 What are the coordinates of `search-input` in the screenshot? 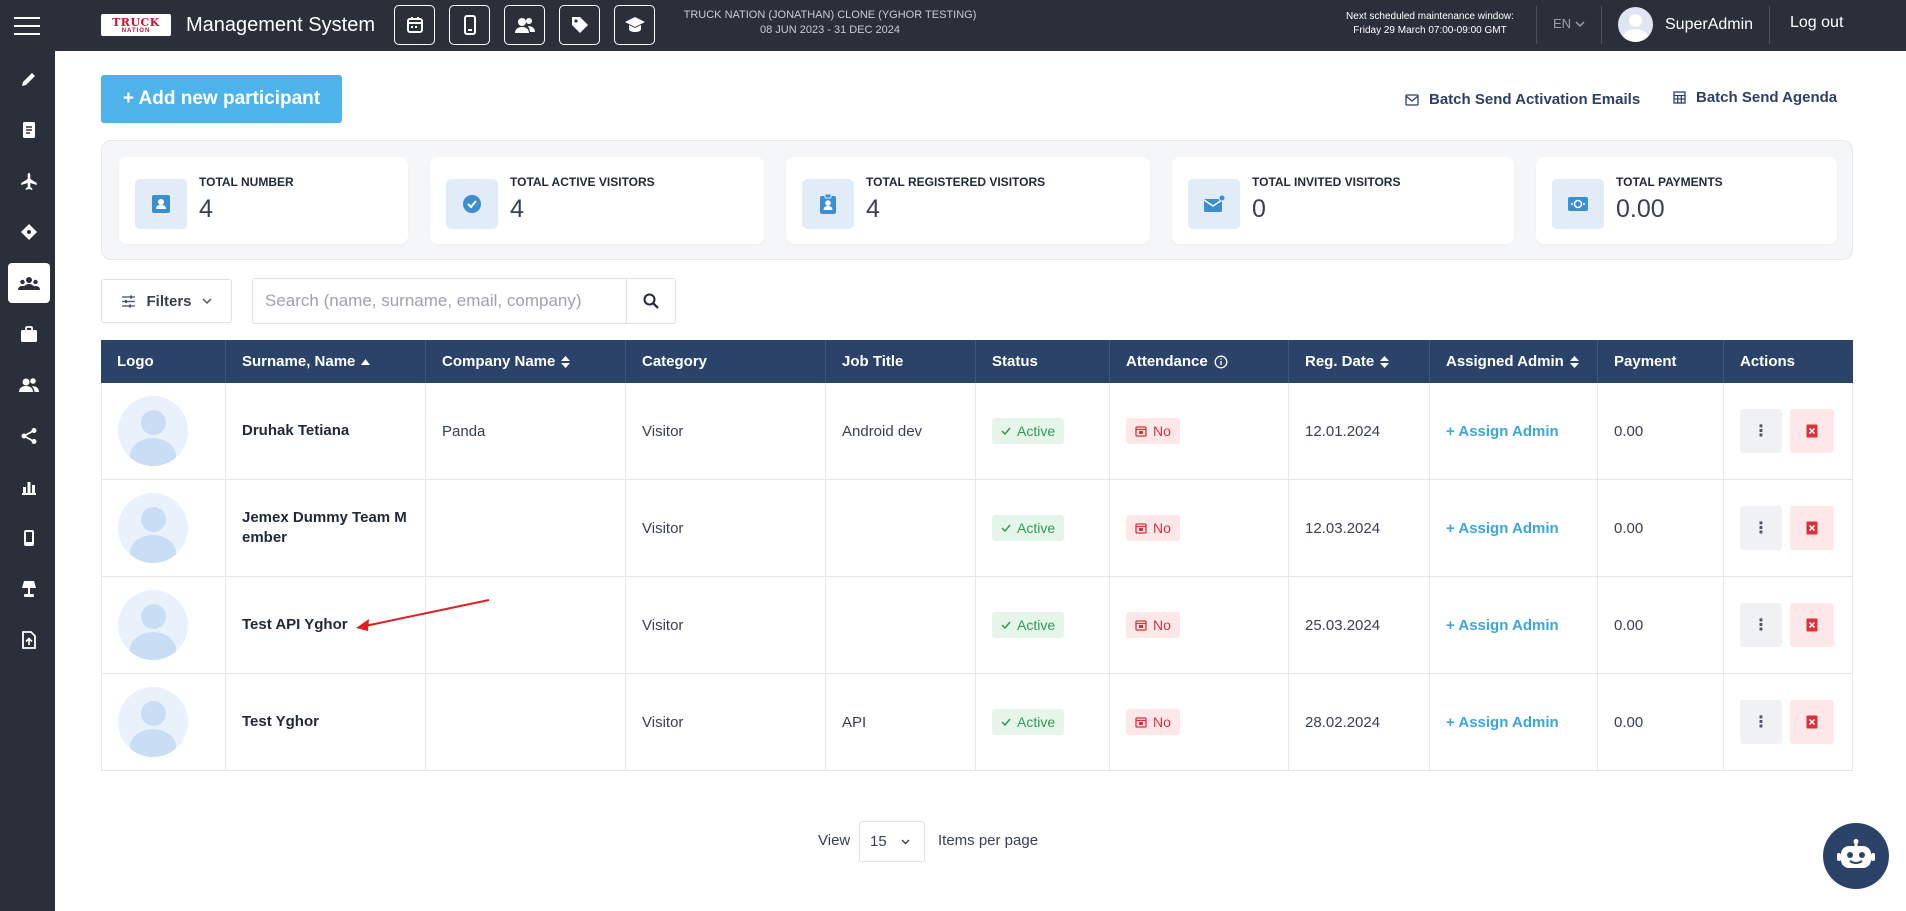 It's located at (439, 301).